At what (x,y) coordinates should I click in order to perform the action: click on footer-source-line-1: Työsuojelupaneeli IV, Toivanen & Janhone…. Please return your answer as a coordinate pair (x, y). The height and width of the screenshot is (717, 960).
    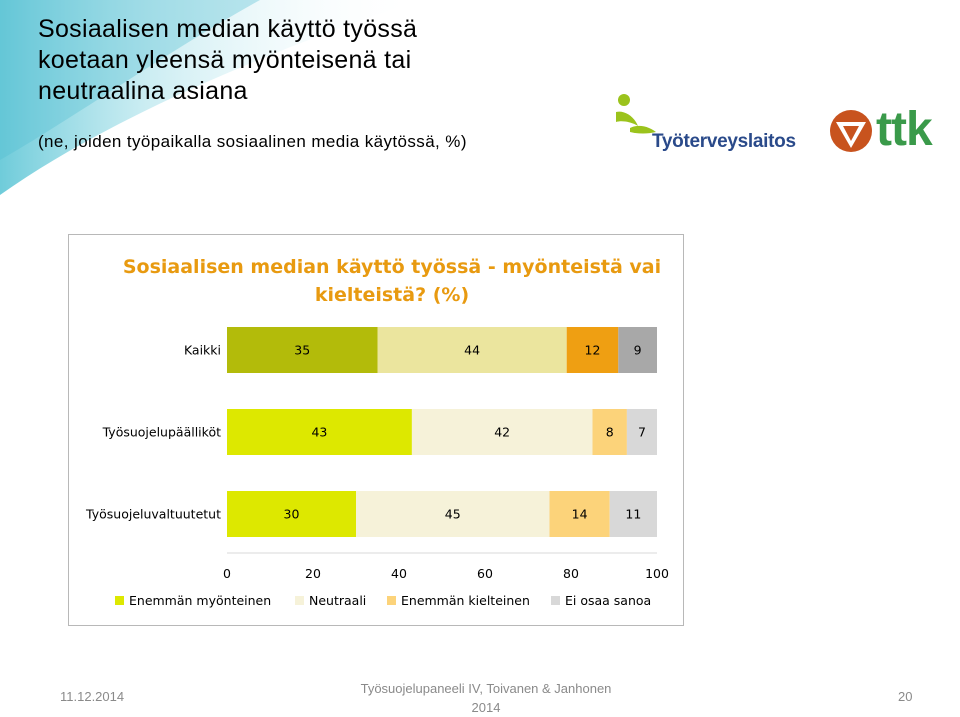
    Looking at the image, I should click on (486, 688).